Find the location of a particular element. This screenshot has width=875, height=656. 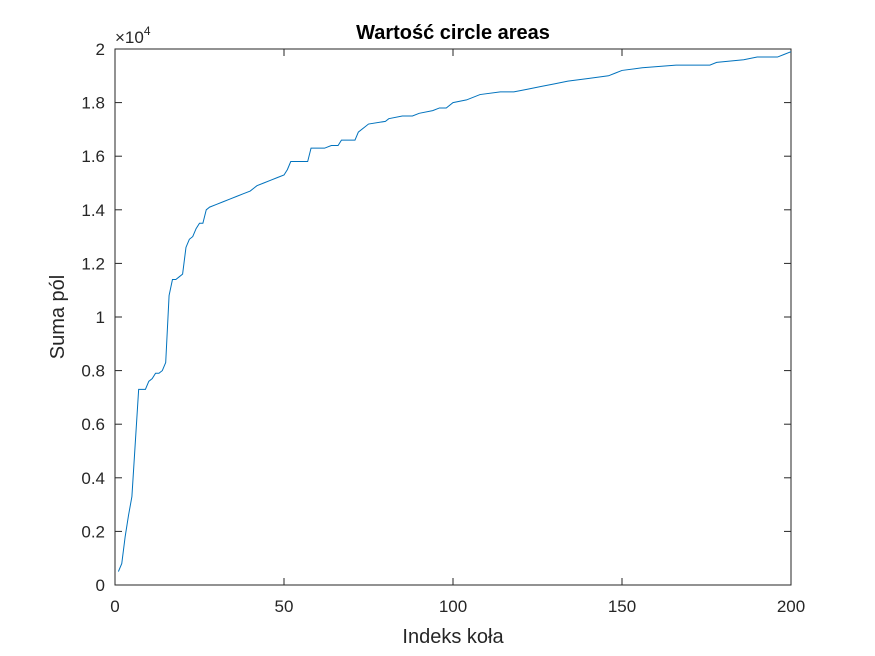

x-tick-label: 50 is located at coordinates (284, 606).